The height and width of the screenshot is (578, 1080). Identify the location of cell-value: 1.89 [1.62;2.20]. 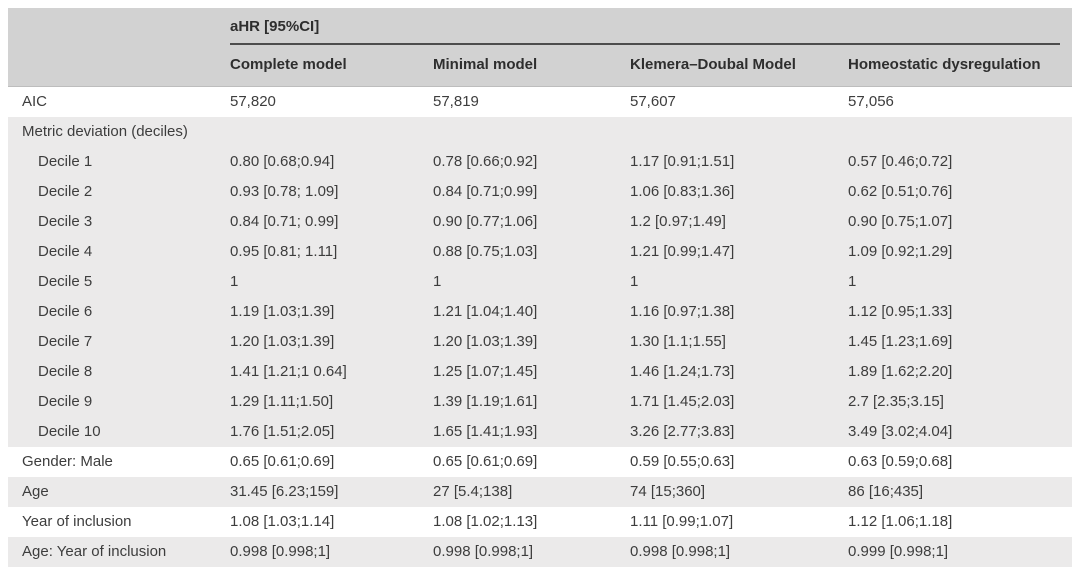
(960, 372).